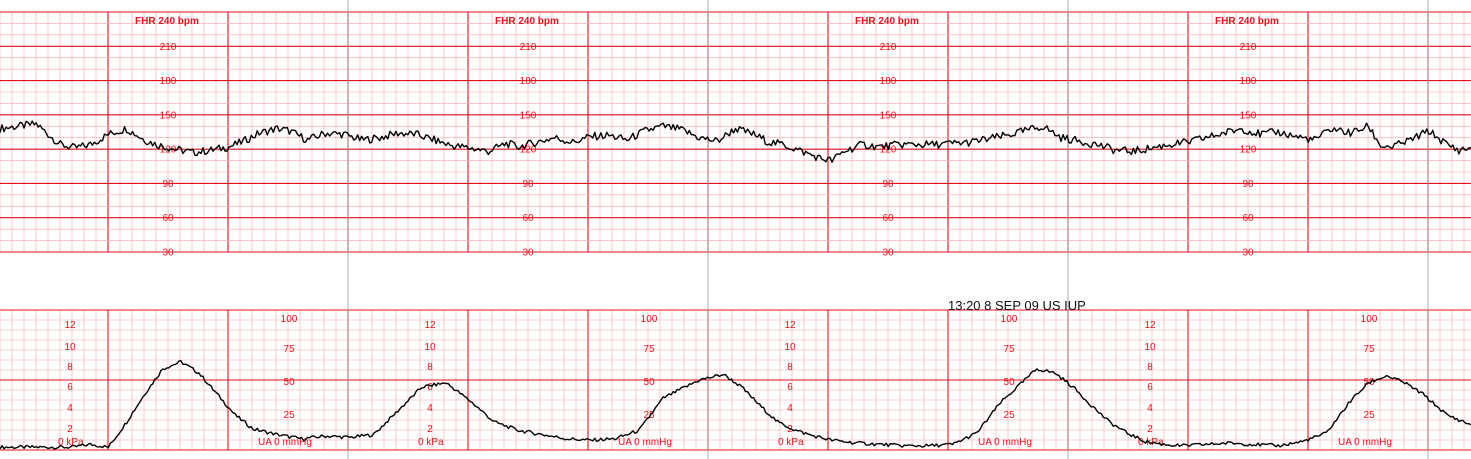  I want to click on fhr-trace, so click(735, 141).